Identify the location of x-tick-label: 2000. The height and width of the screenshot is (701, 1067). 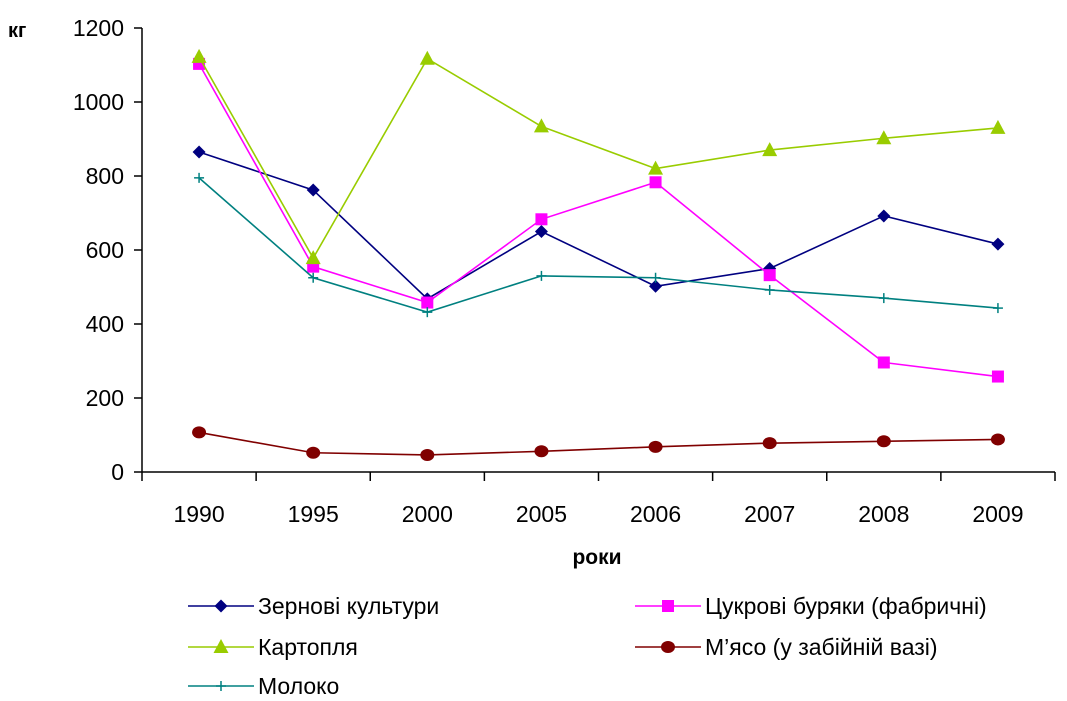
(427, 514).